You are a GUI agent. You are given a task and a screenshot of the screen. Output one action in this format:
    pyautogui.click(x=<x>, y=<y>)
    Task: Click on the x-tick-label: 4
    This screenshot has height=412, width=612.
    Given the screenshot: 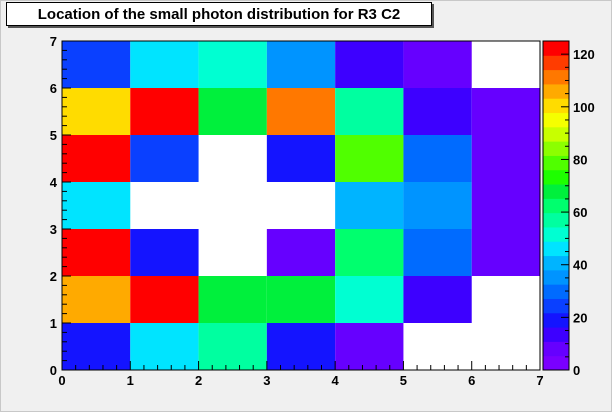 What is the action you would take?
    pyautogui.click(x=336, y=380)
    